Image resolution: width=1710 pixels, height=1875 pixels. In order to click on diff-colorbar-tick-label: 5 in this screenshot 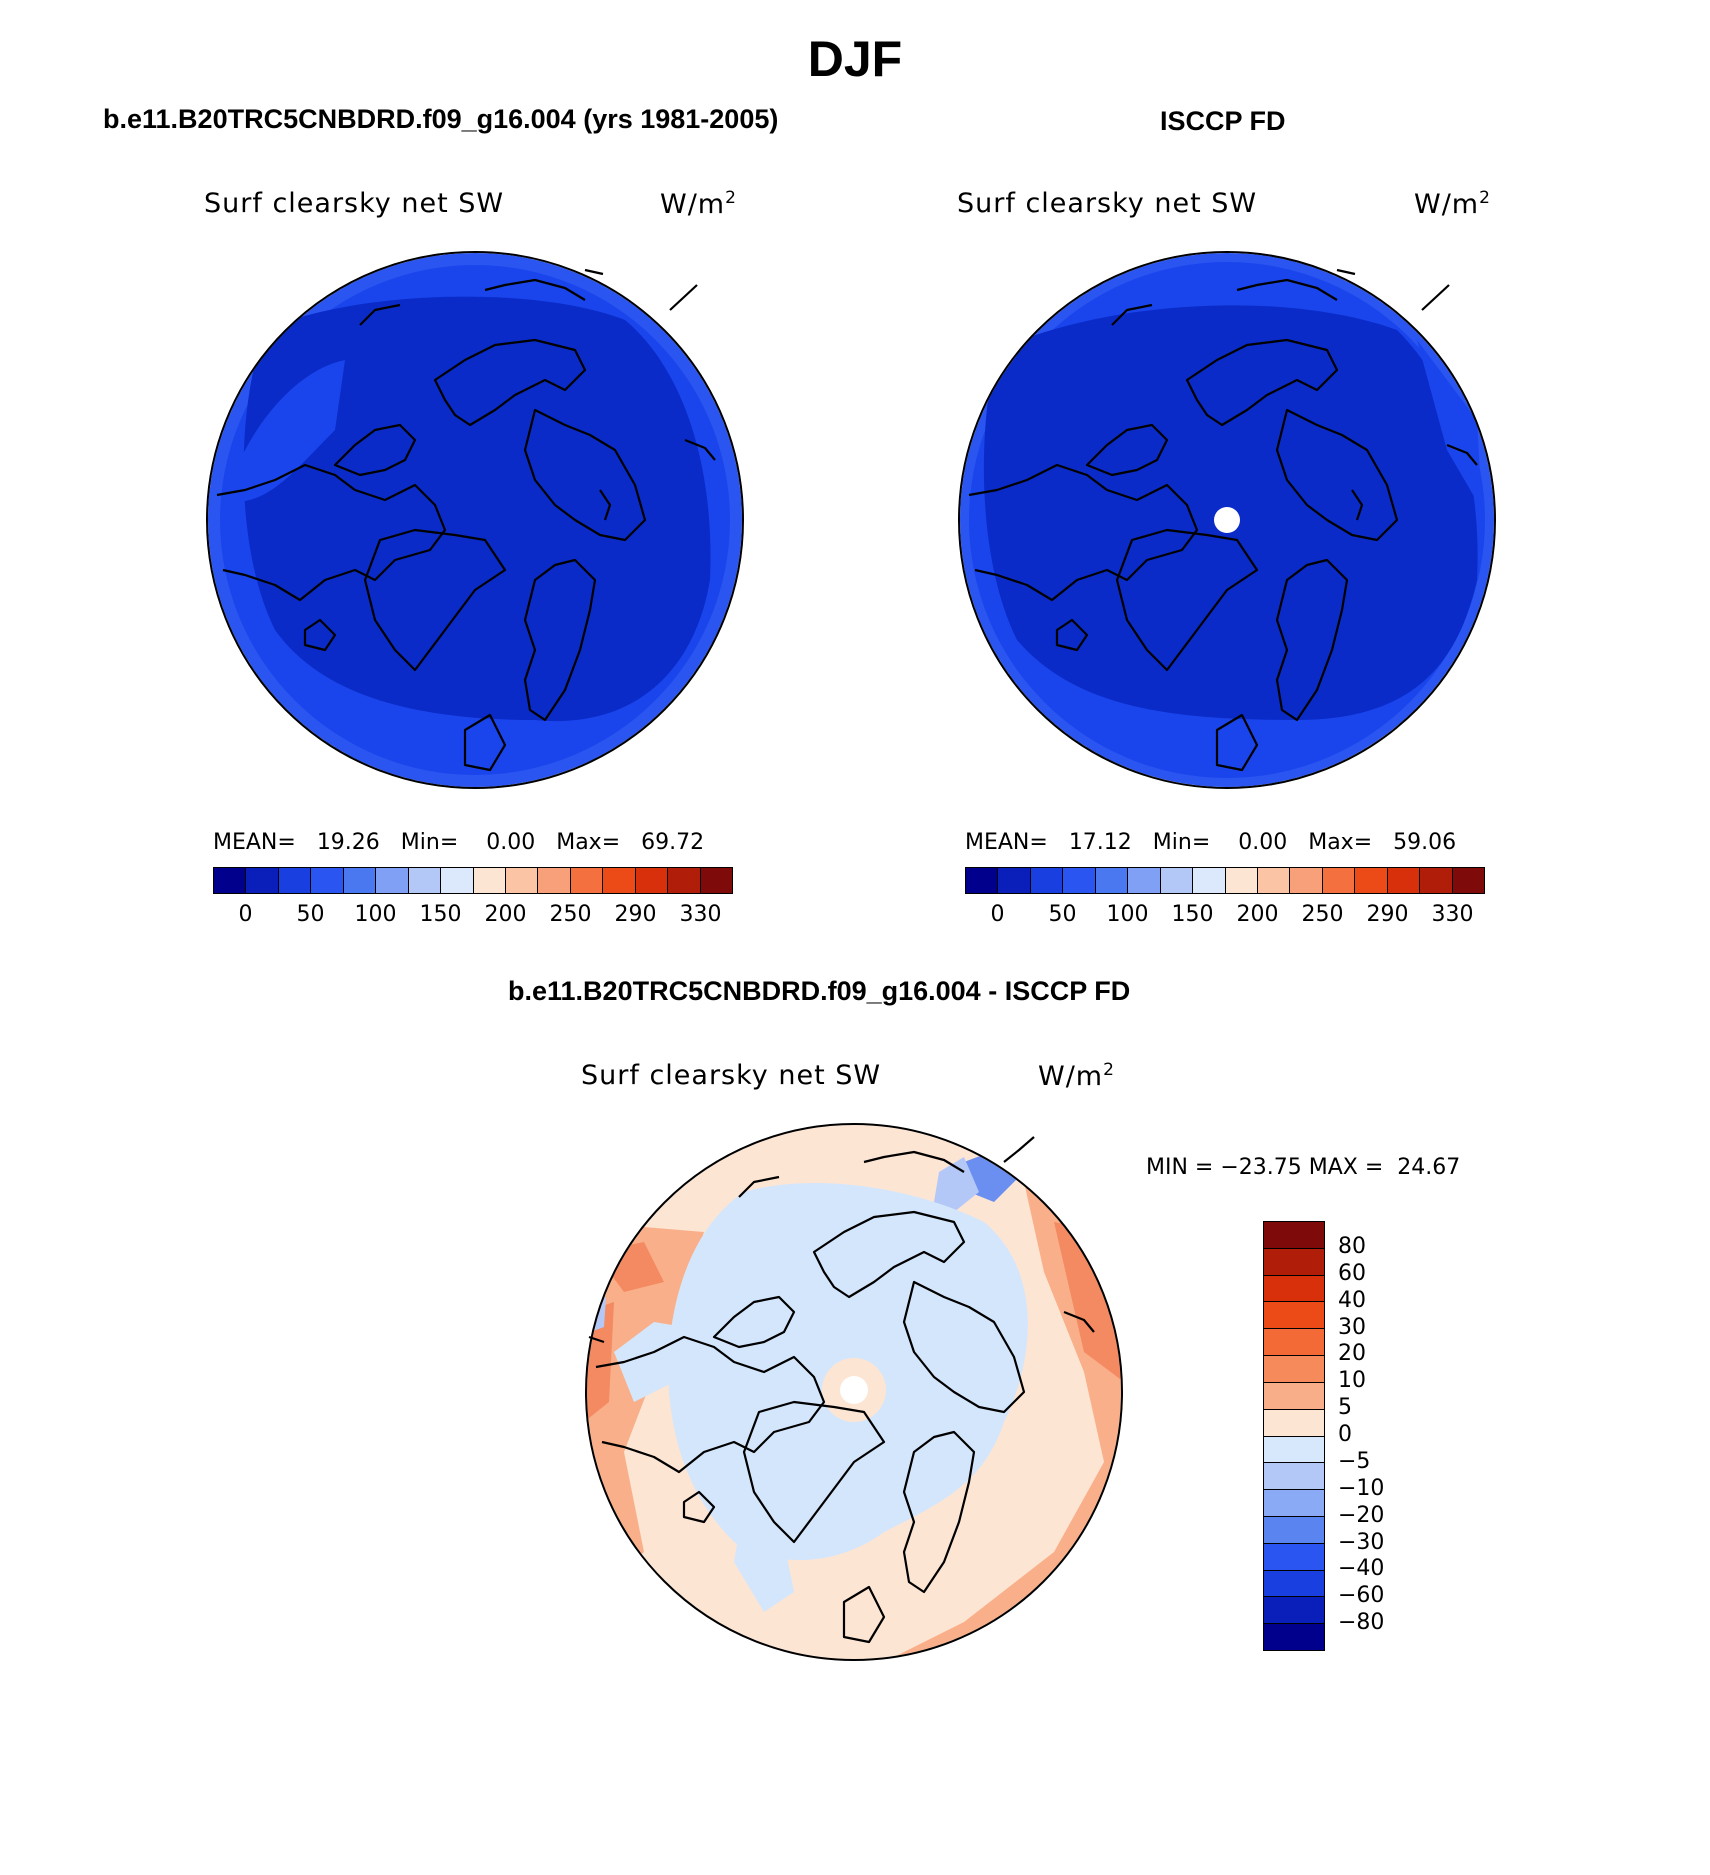, I will do `click(1345, 1408)`.